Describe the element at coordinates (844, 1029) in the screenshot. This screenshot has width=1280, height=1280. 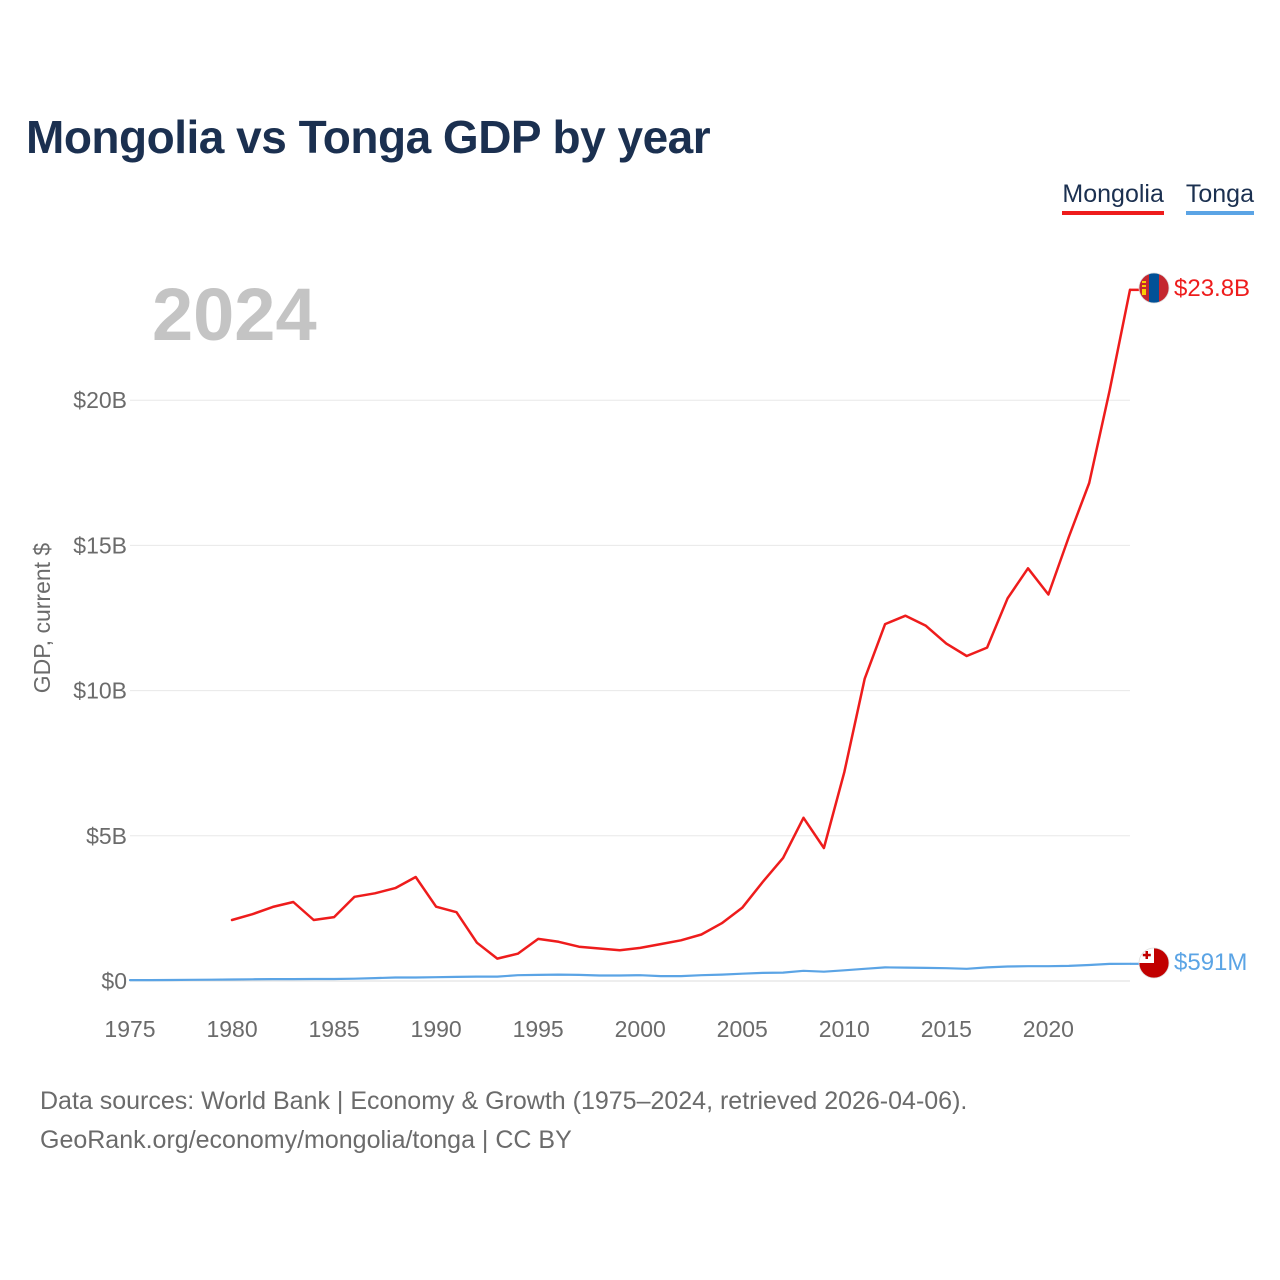
I see `x-tick-label: 2010` at that location.